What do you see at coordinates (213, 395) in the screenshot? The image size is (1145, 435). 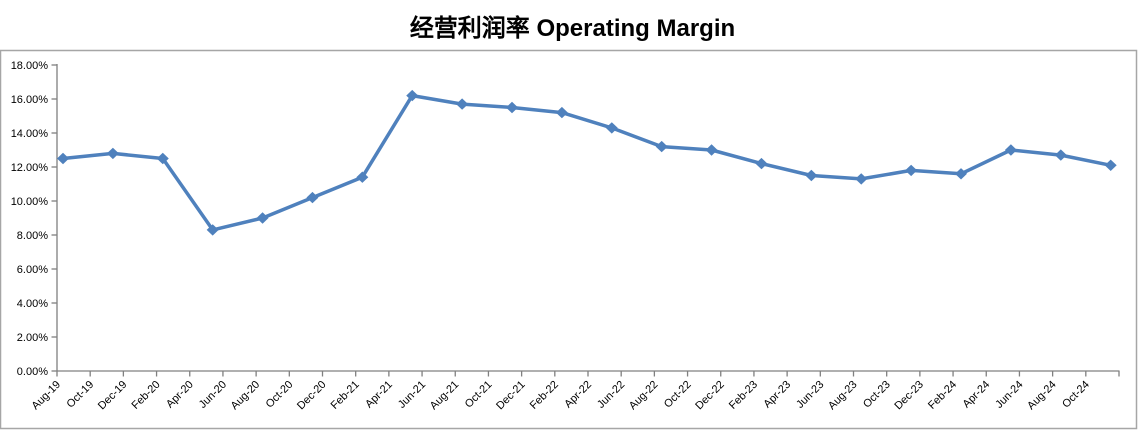 I see `x-axis-tick-label: Jun-20` at bounding box center [213, 395].